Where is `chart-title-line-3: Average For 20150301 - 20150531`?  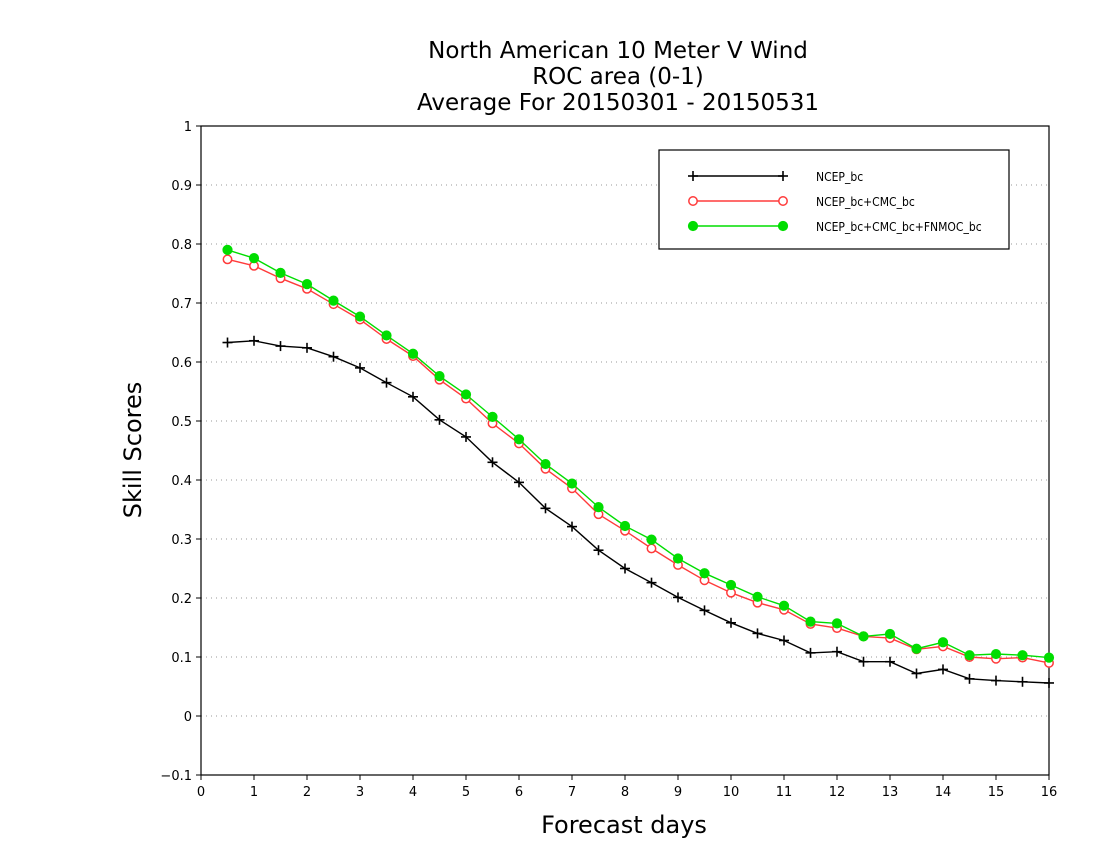
chart-title-line-3: Average For 20150301 - 20150531 is located at coordinates (618, 103).